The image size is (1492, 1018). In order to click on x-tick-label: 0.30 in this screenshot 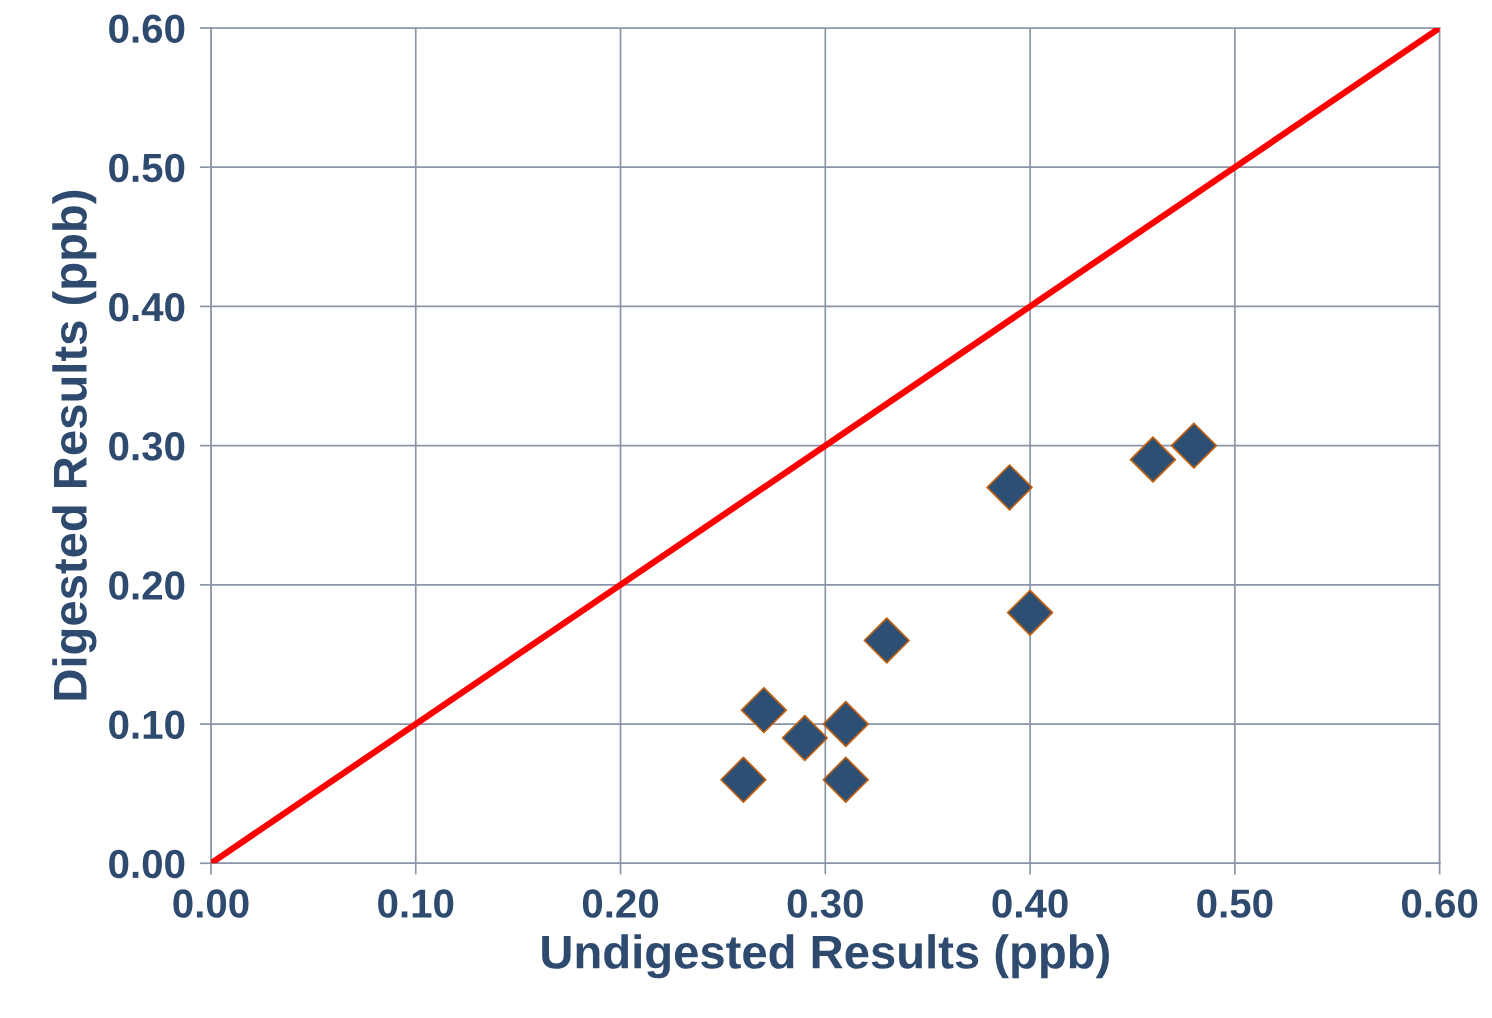, I will do `click(825, 903)`.